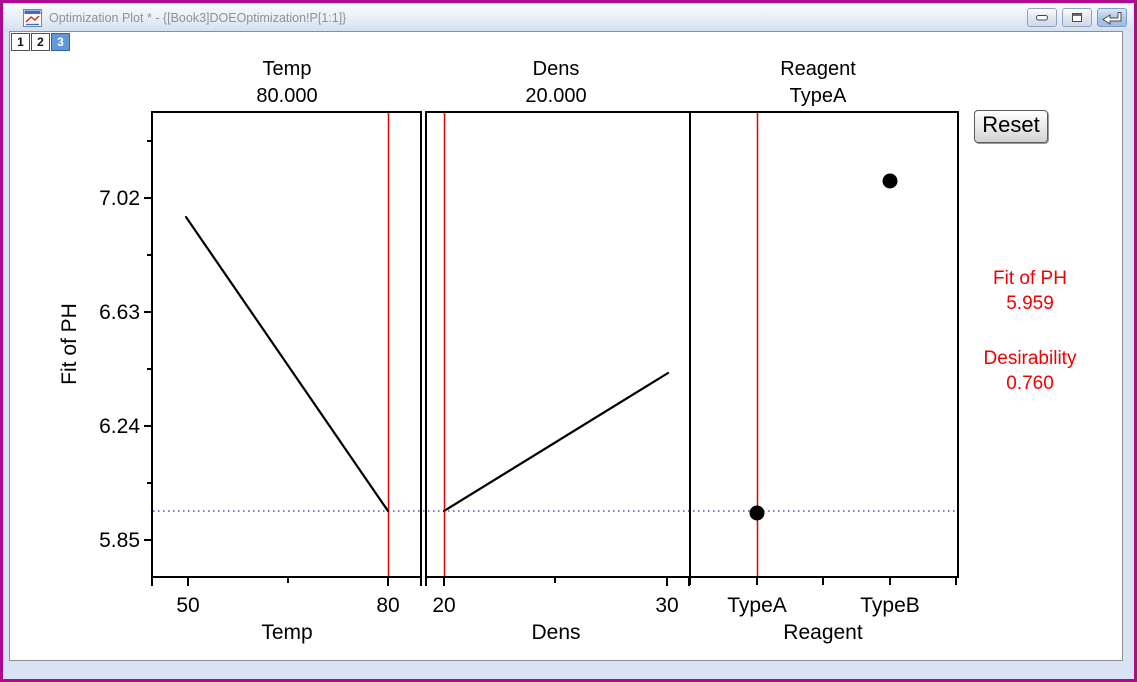 The height and width of the screenshot is (682, 1137). I want to click on temp-header-value: 80.000, so click(286, 96).